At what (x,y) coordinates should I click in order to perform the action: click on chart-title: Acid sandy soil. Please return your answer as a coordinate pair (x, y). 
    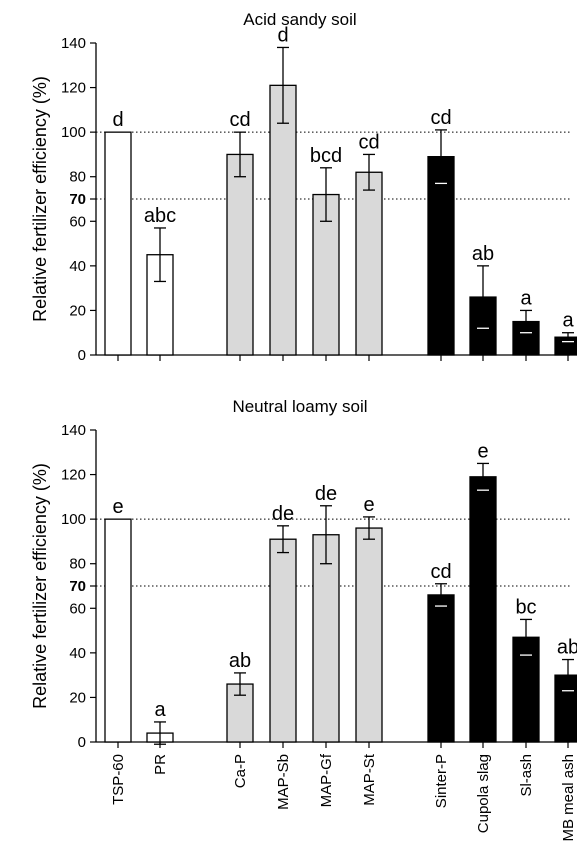
    Looking at the image, I should click on (299, 19).